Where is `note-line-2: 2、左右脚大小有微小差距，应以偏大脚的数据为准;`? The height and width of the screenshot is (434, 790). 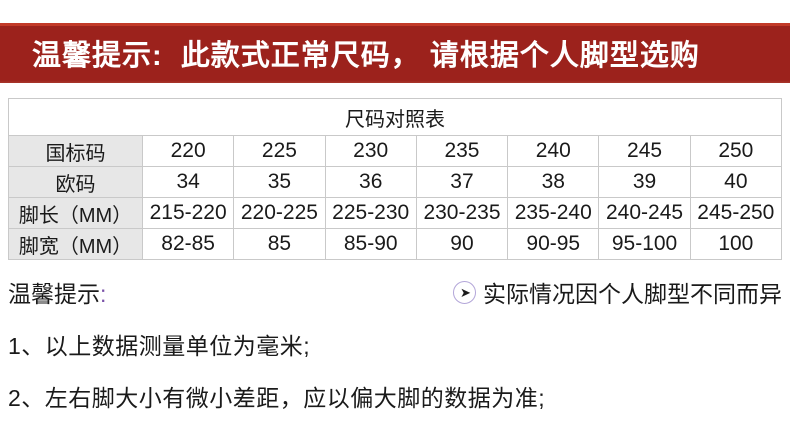 note-line-2: 2、左右脚大小有微小差距，应以偏大脚的数据为准; is located at coordinates (277, 398).